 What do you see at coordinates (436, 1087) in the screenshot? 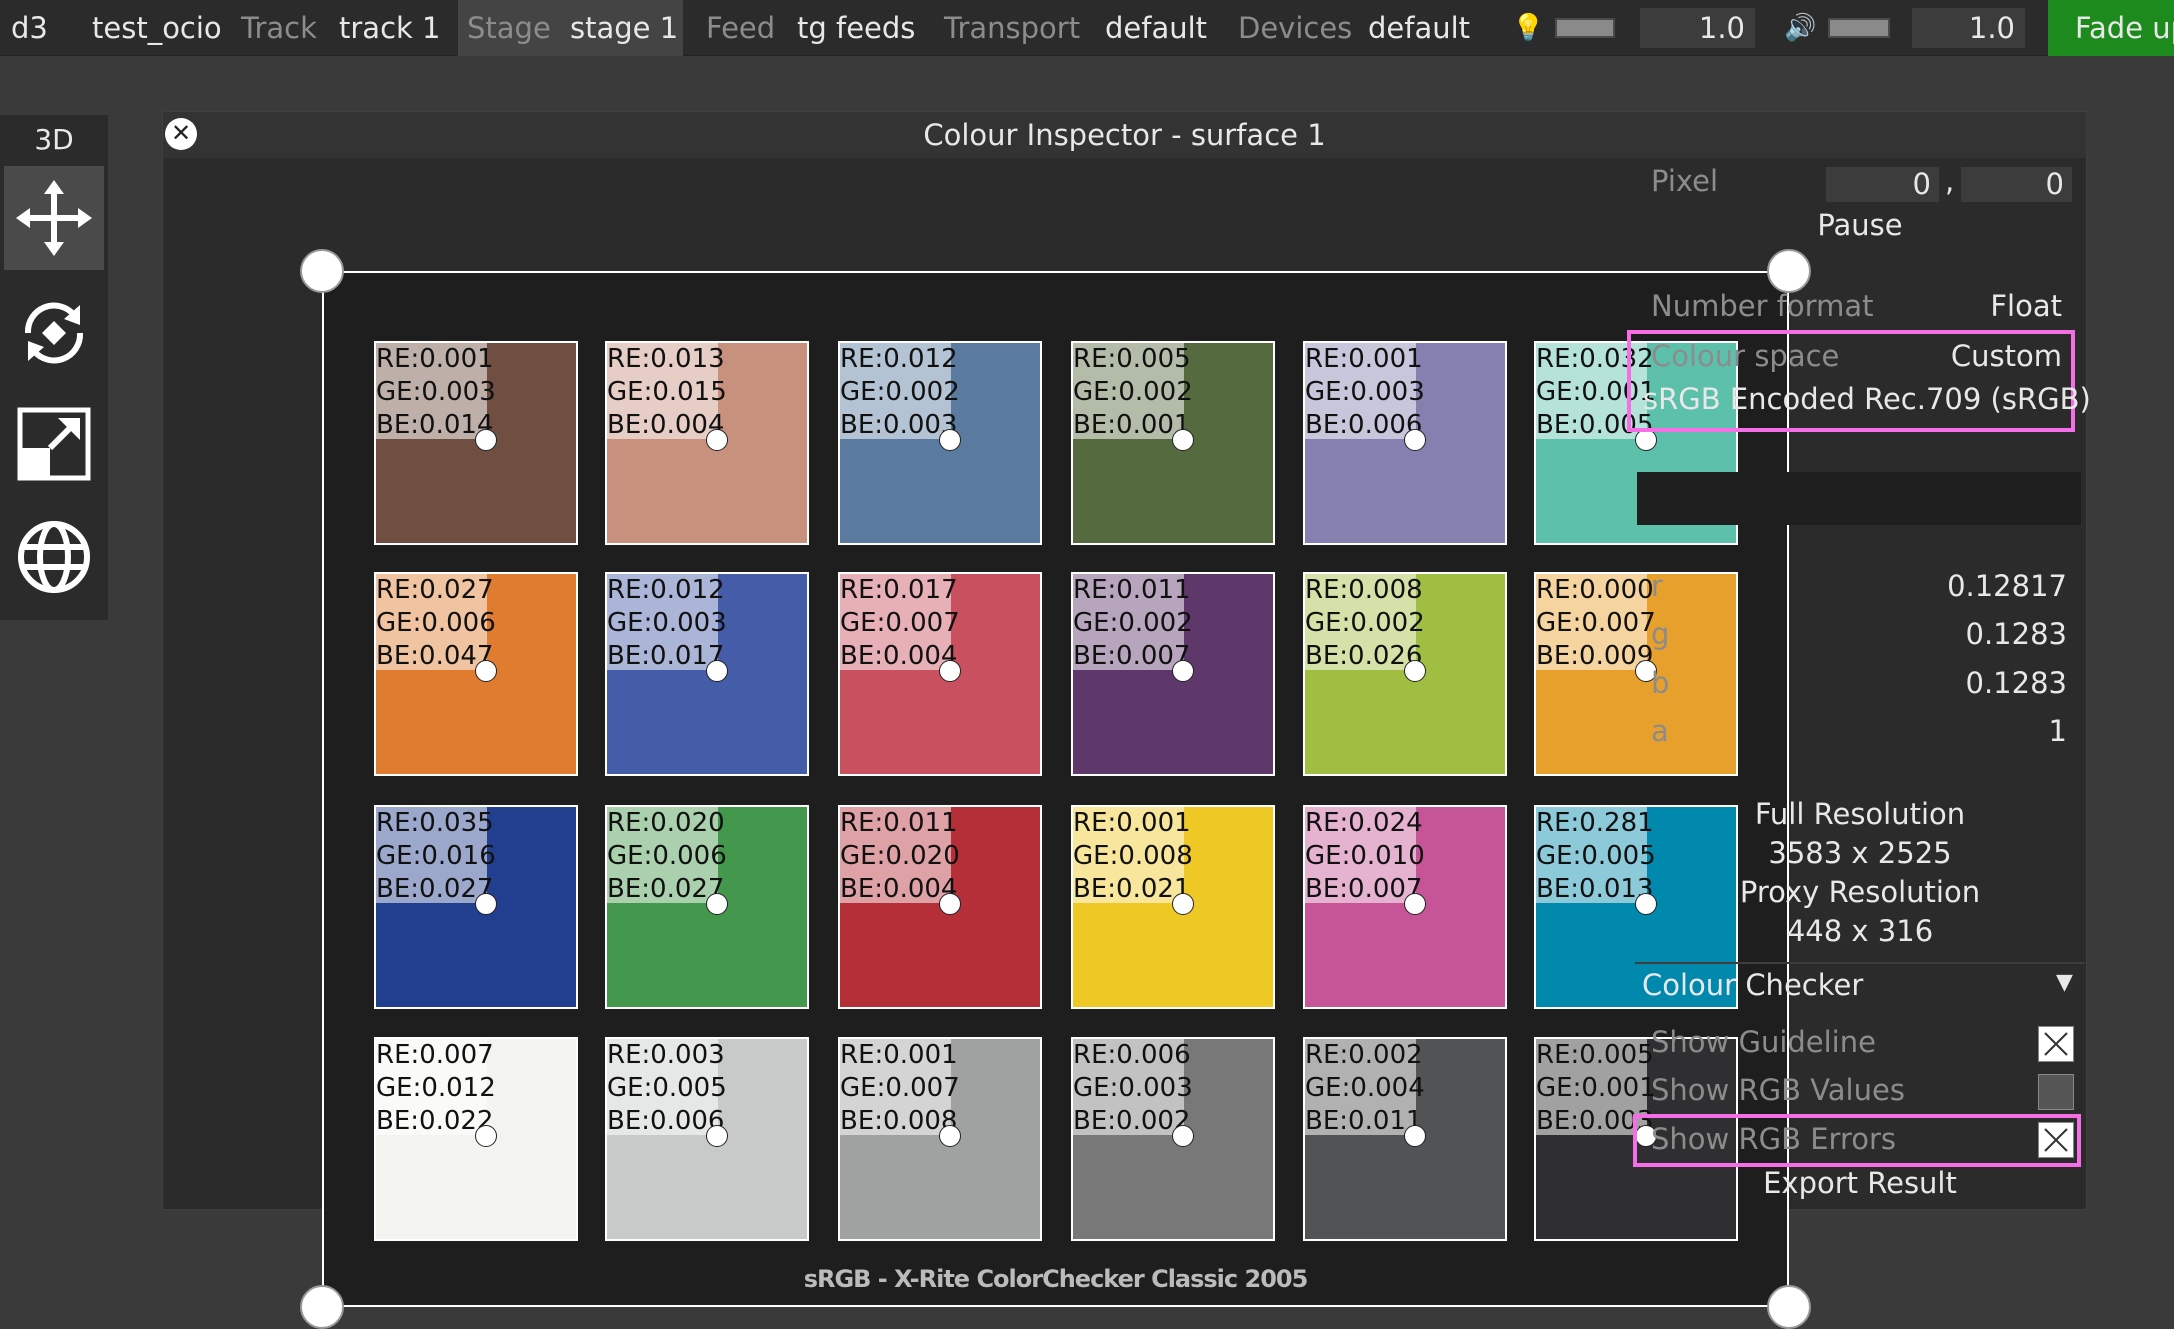
I see `rgb-error-label: RE:0.007 GE:0.012 BE:0.022` at bounding box center [436, 1087].